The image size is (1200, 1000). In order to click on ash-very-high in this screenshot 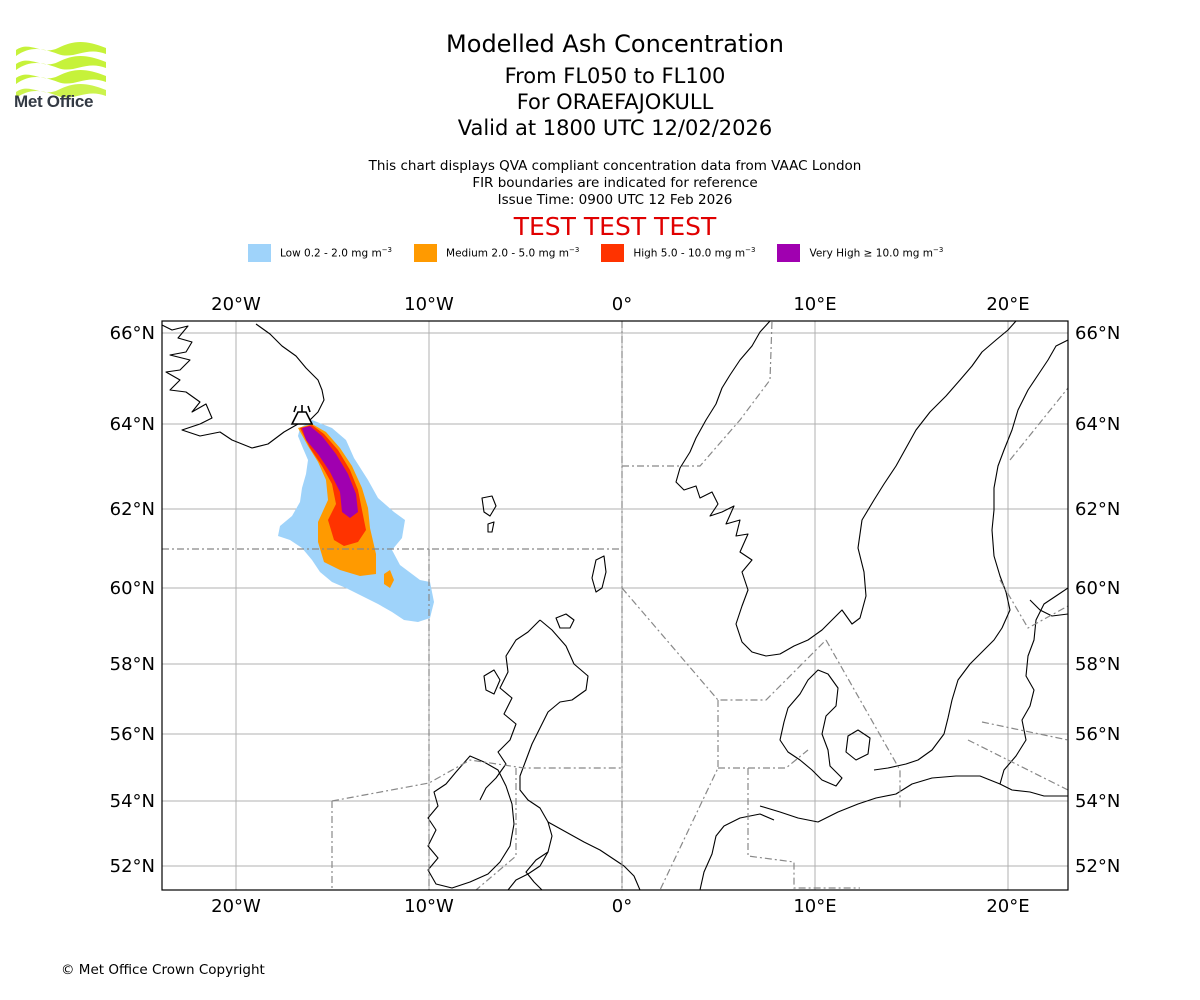, I will do `click(330, 472)`.